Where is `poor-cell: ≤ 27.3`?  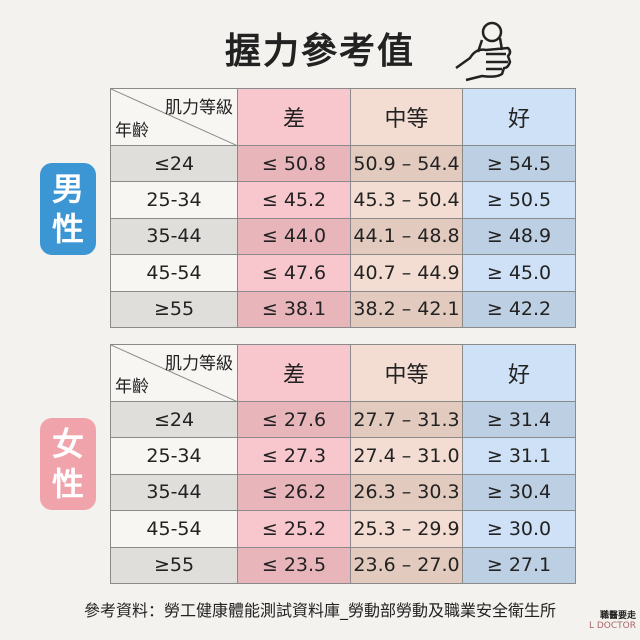 poor-cell: ≤ 27.3 is located at coordinates (294, 456).